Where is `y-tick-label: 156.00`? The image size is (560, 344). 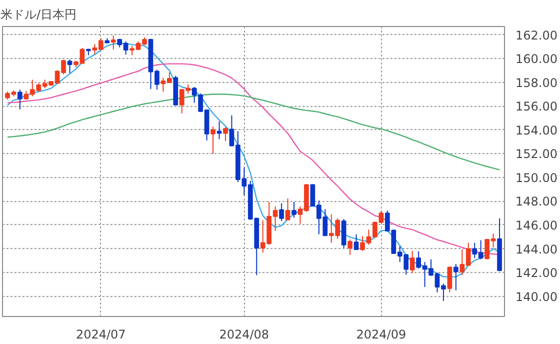 y-tick-label: 156.00 is located at coordinates (537, 107).